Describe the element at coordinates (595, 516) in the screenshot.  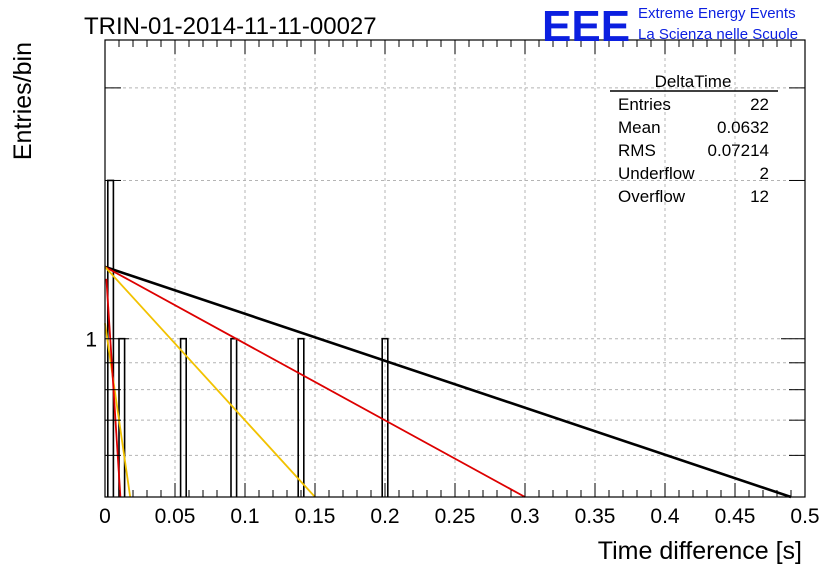
I see `x-tick-label: 0.35` at that location.